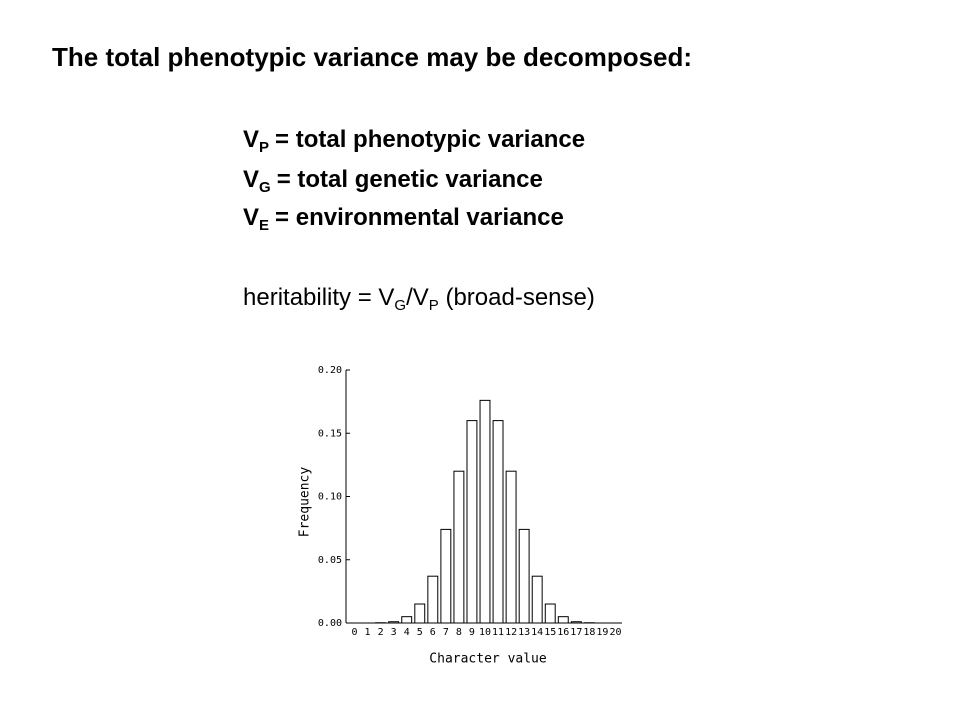  I want to click on heritability: heritability = VG/VP (broad-sense), so click(419, 299).